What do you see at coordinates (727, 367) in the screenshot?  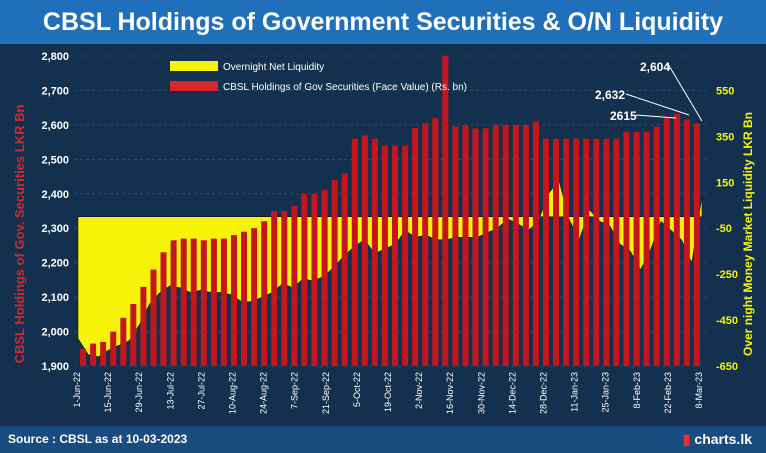 I see `right-tick-label: -650` at bounding box center [727, 367].